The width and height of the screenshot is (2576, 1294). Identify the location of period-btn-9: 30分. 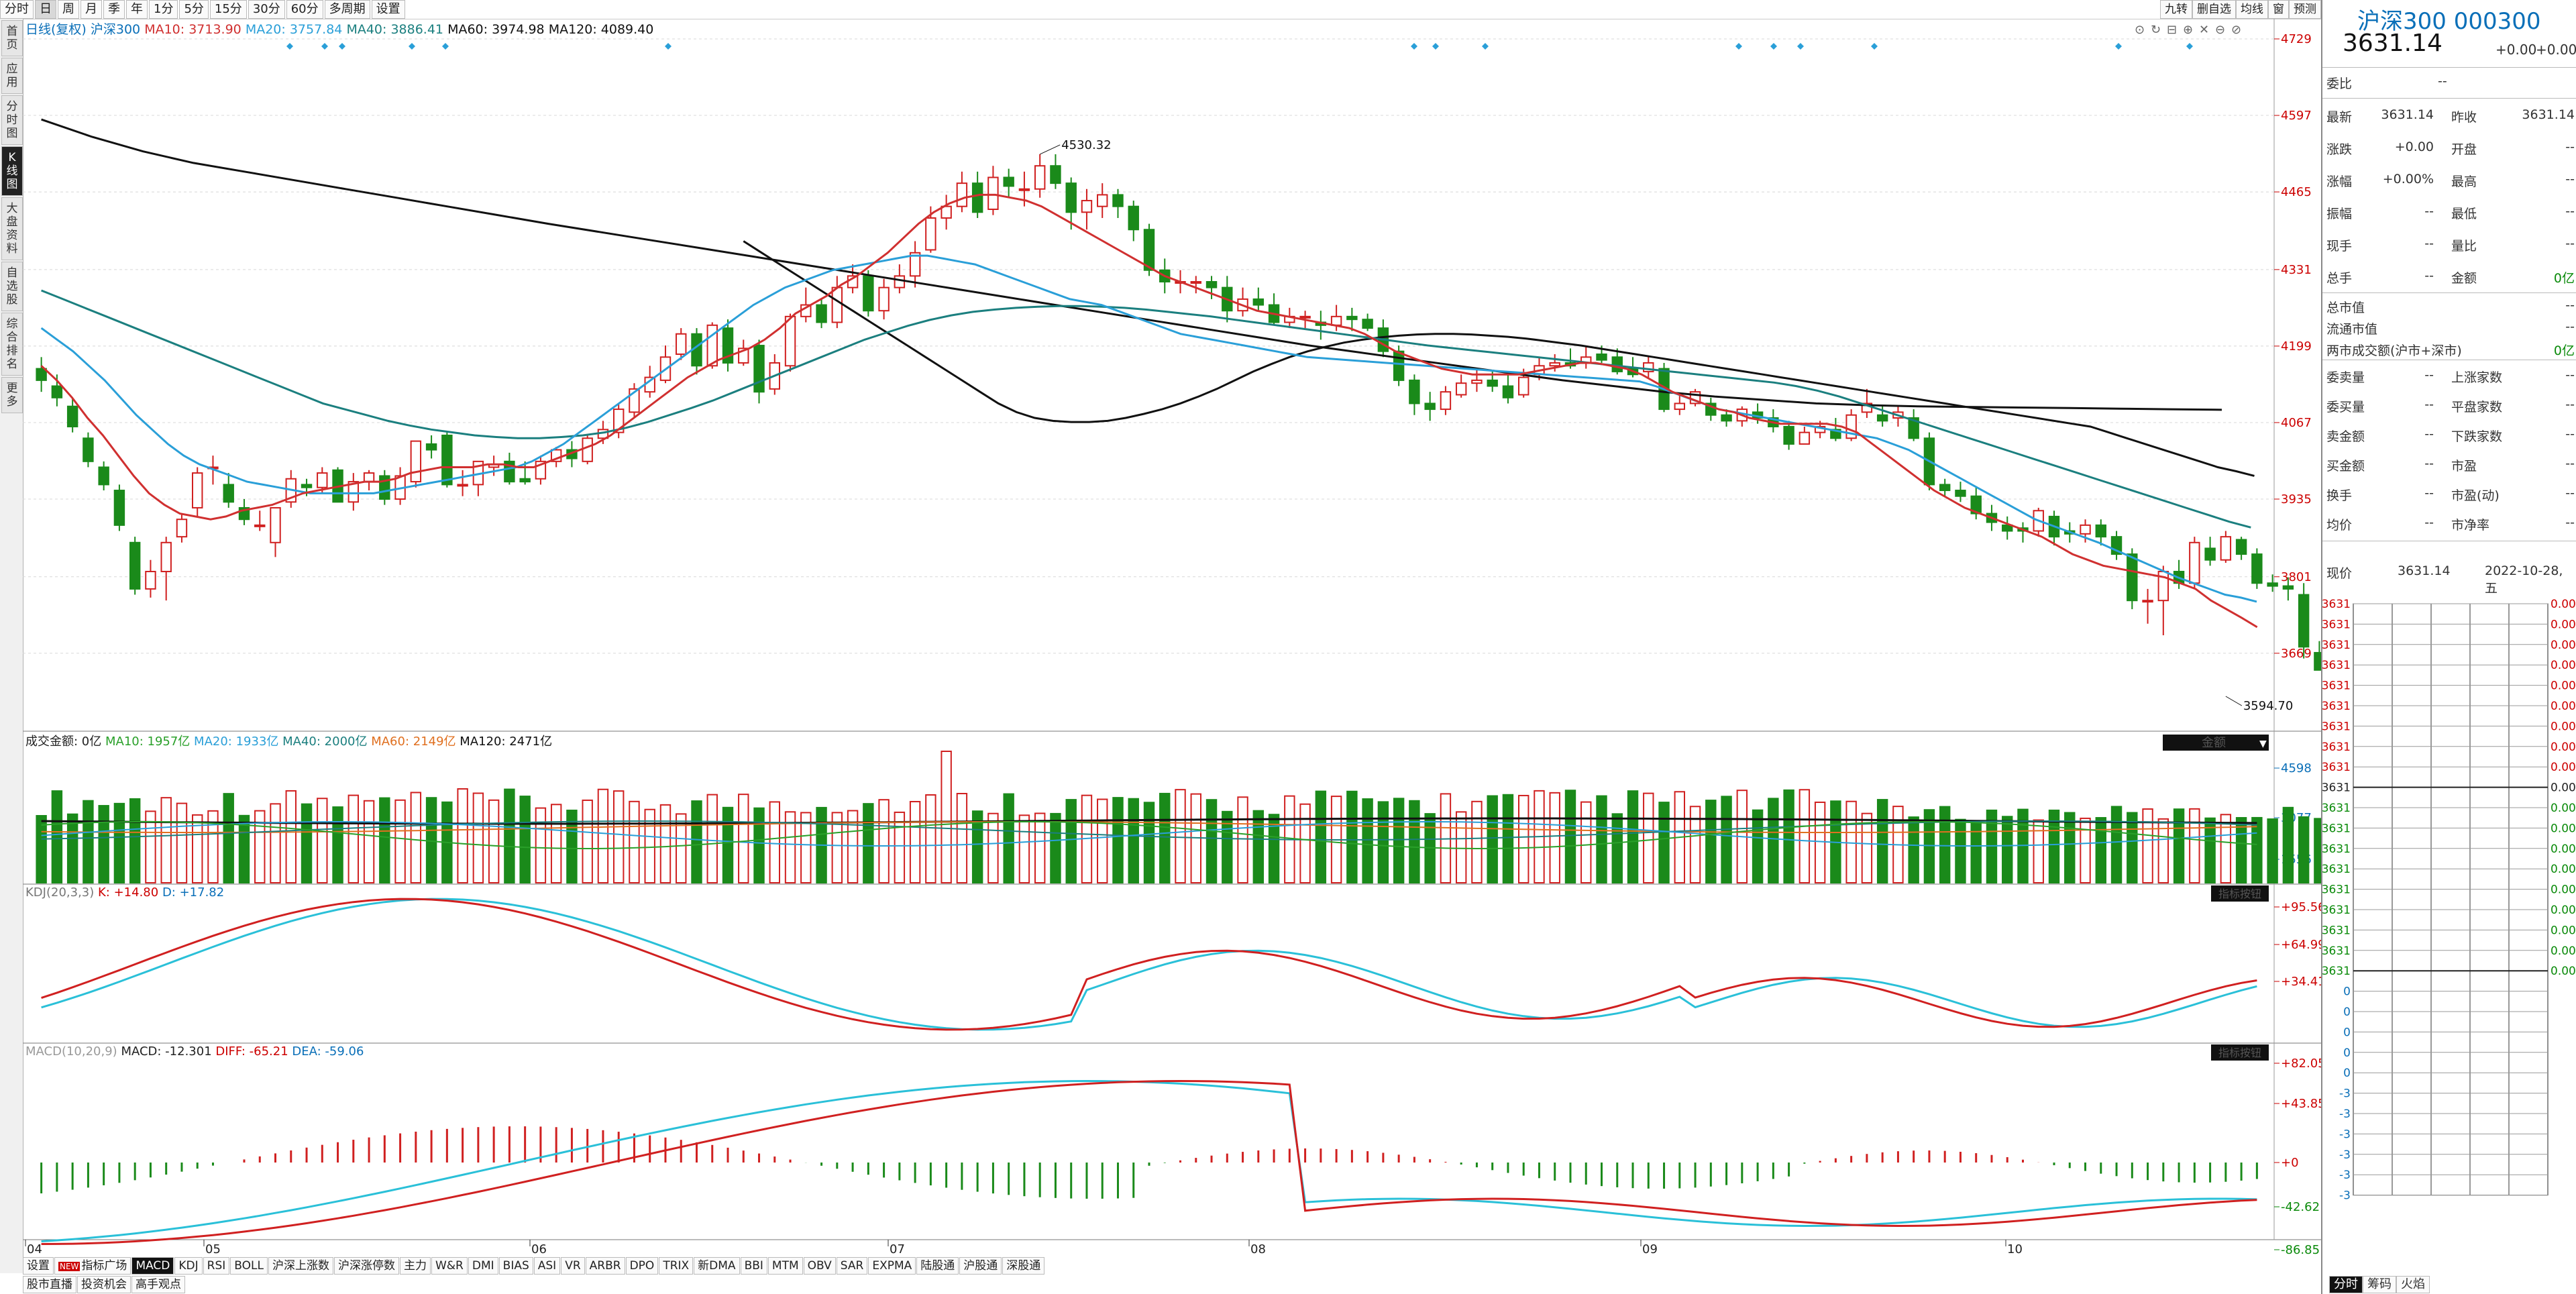
(266, 9).